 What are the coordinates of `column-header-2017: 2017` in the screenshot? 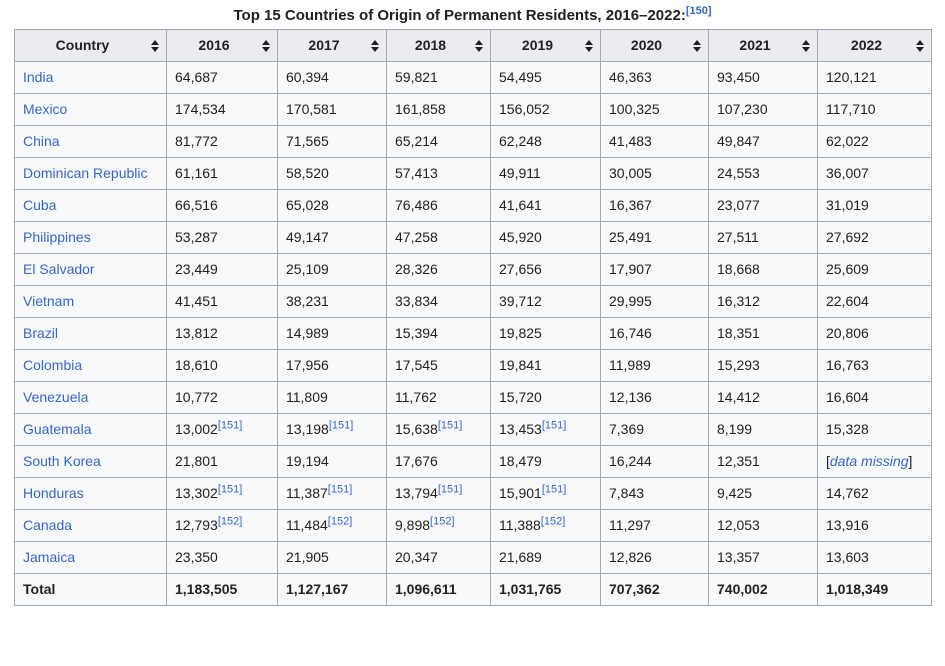 It's located at (332, 45).